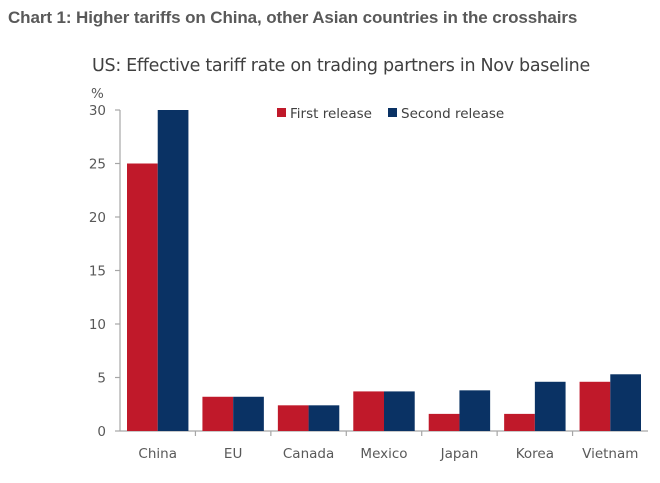  What do you see at coordinates (519, 422) in the screenshot?
I see `bar-first-release-korea` at bounding box center [519, 422].